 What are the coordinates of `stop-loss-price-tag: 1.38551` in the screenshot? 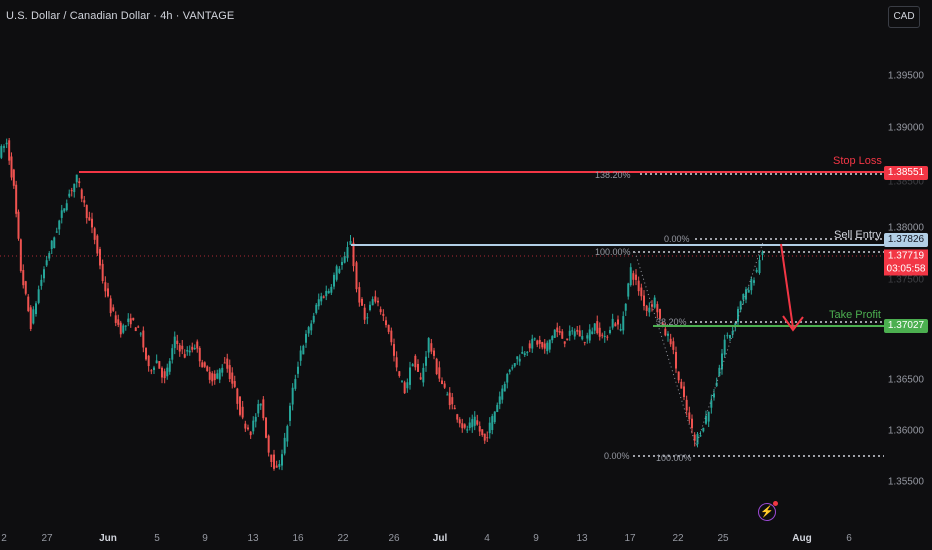 It's located at (906, 173).